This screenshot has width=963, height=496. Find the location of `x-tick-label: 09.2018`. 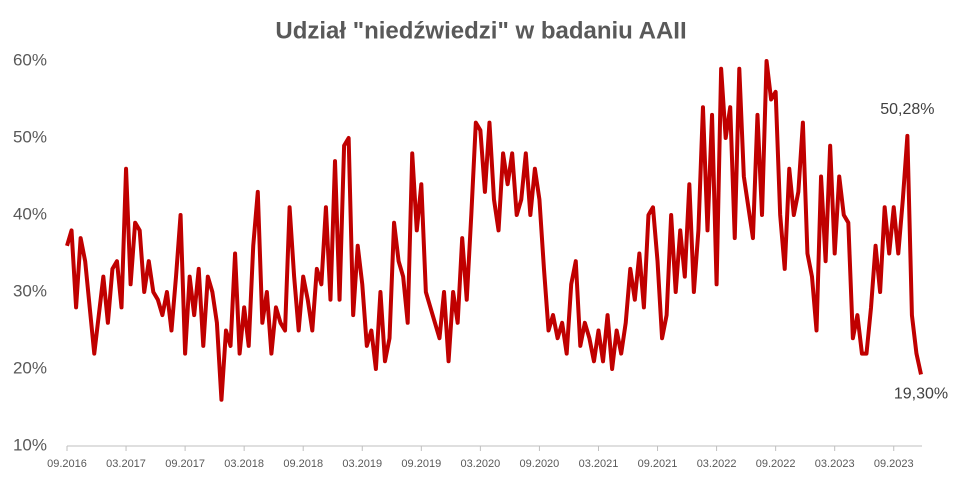

x-tick-label: 09.2018 is located at coordinates (303, 464).